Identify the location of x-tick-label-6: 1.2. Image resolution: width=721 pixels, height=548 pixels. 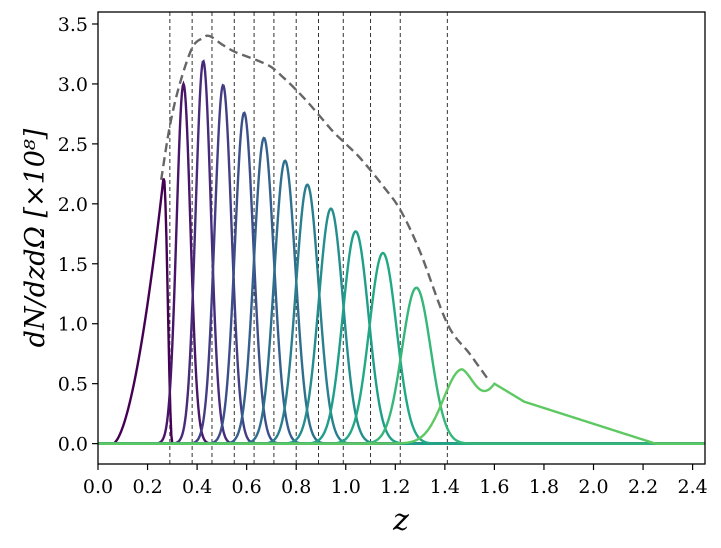
(395, 487).